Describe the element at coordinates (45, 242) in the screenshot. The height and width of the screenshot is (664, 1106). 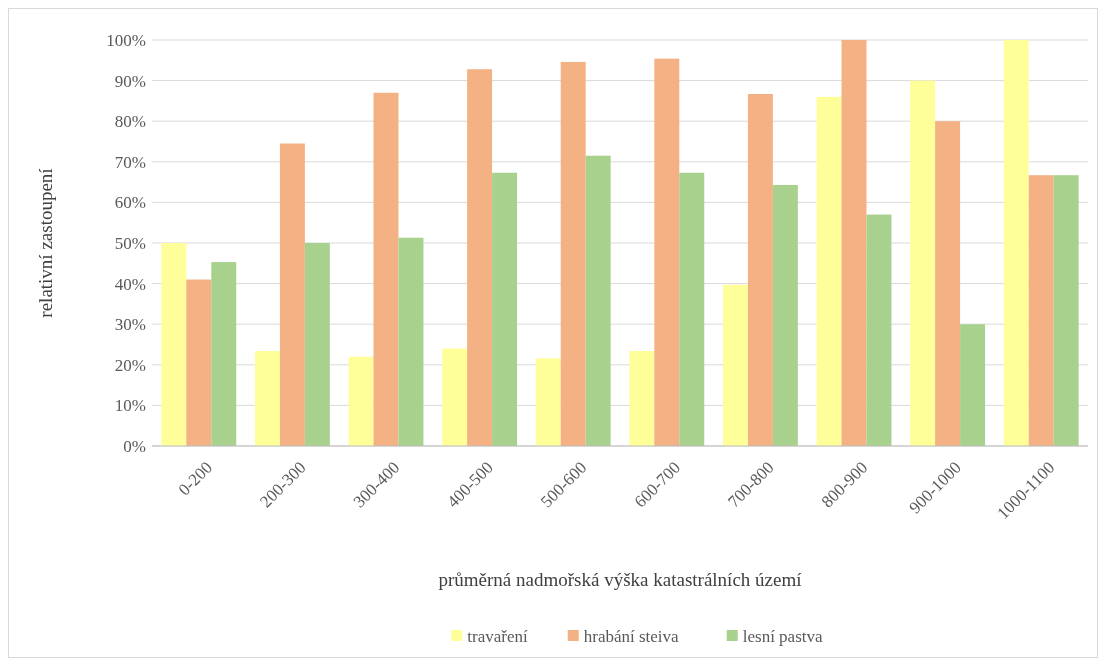
I see `y-axis-title: relativní zastoupení` at that location.